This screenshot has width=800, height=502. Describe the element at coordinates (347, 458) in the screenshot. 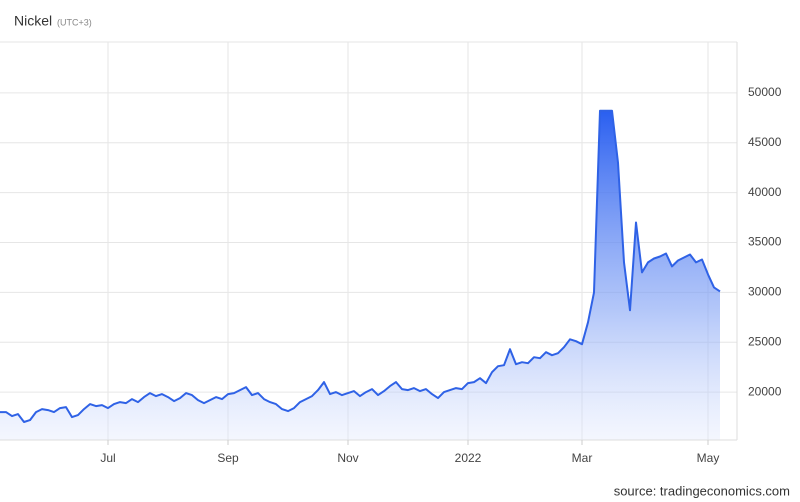

I see `x-tick-label: Nov` at that location.